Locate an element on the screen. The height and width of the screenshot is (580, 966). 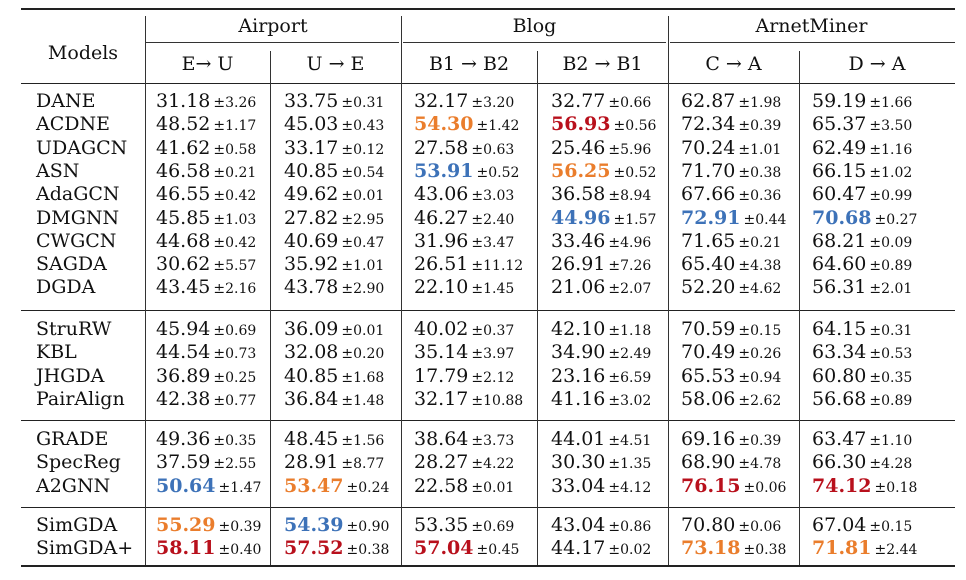
cell-value: 45.94 is located at coordinates (183, 329).